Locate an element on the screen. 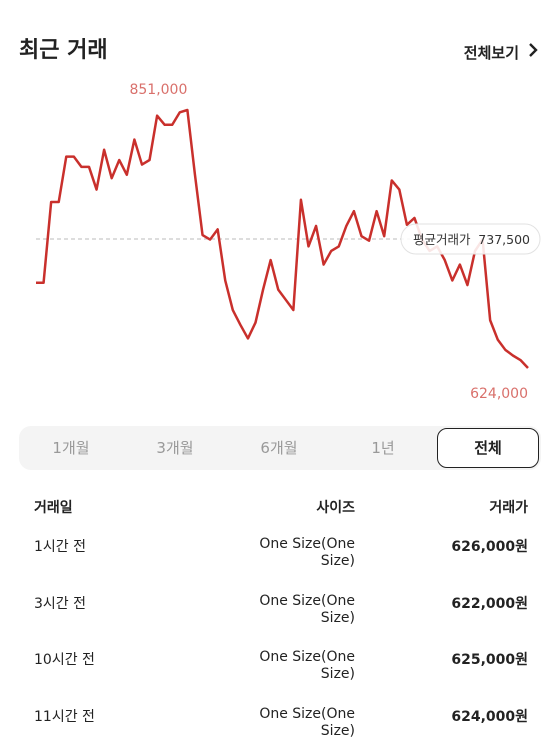 The height and width of the screenshot is (740, 553). trade-price: 622,000원 is located at coordinates (489, 603).